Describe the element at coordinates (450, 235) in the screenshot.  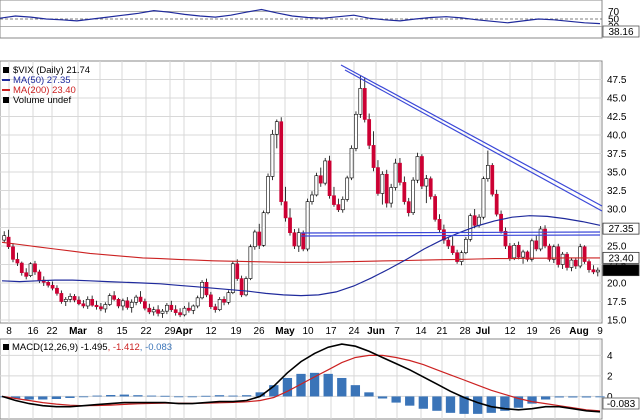
I see `support-line-lower` at that location.